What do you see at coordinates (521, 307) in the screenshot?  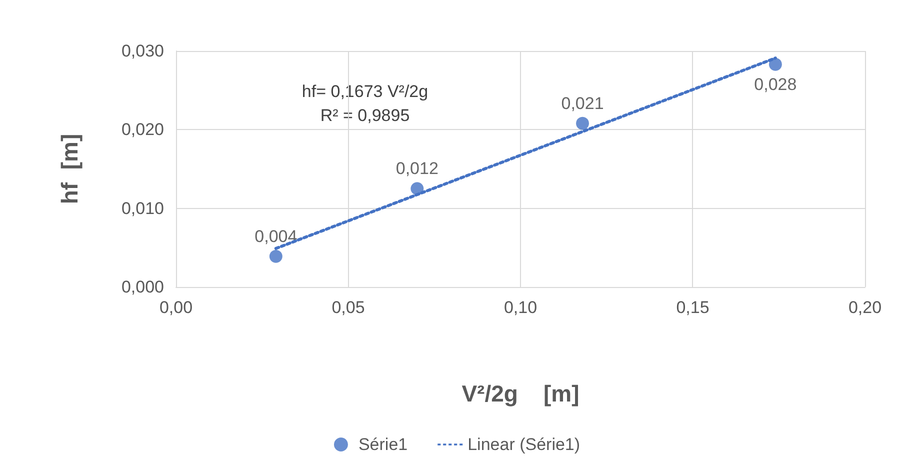 I see `x-tick-label: 0,10` at bounding box center [521, 307].